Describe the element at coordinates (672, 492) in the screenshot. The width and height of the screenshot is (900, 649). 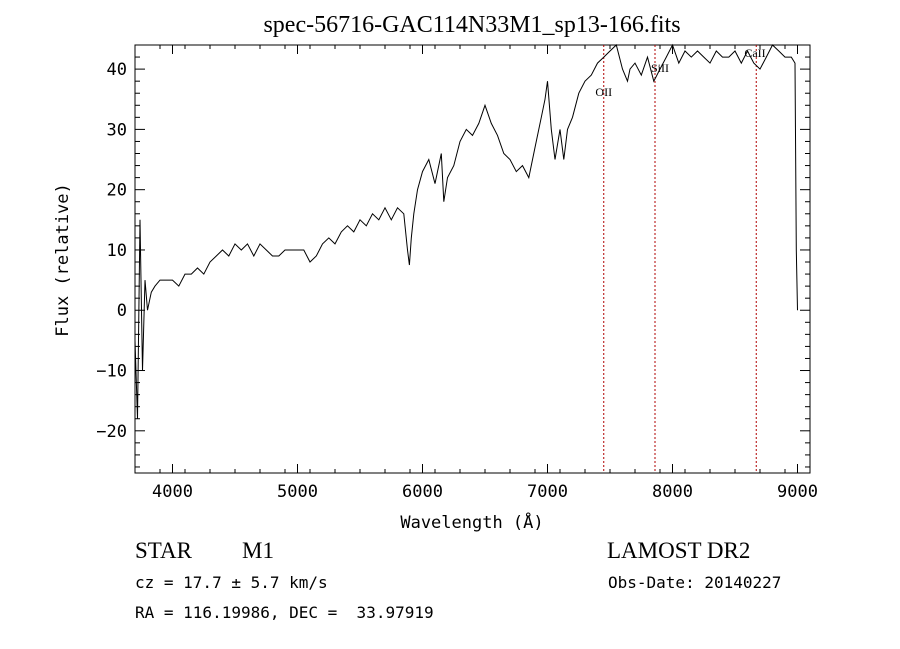
I see `x-tick-label: 8000` at that location.